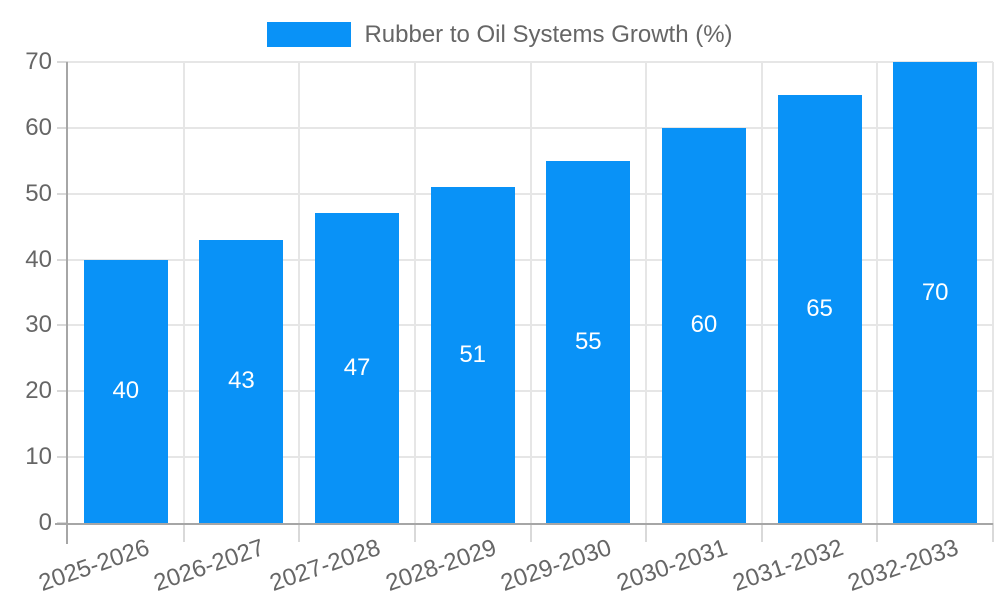 Image resolution: width=1000 pixels, height=600 pixels. What do you see at coordinates (309, 34) in the screenshot?
I see `legend-swatch` at bounding box center [309, 34].